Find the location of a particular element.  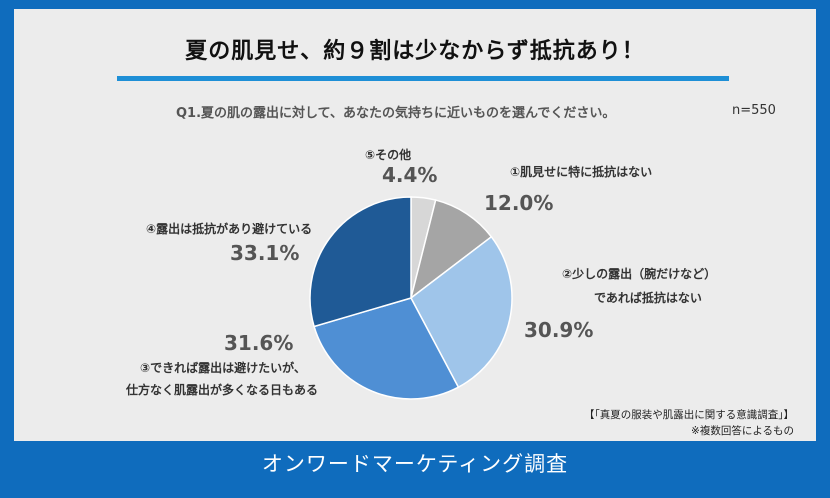

pie-slice-avoid-if-possible is located at coordinates (386, 348).